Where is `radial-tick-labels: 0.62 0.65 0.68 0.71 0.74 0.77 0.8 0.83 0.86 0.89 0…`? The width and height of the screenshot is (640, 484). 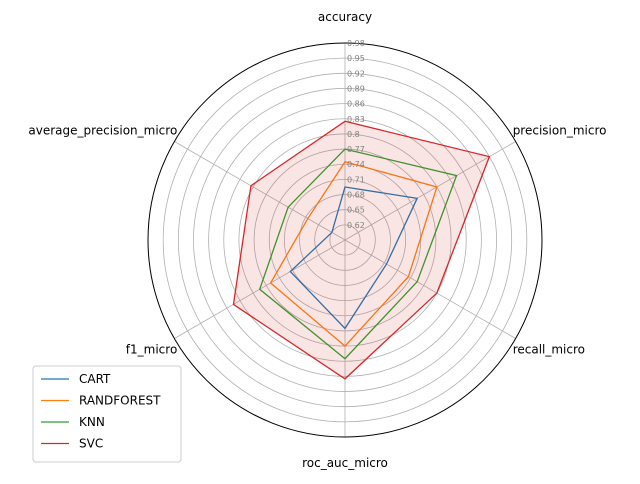 radial-tick-labels: 0.62 0.65 0.68 0.71 0.74 0.77 0.8 0.83 0.86 0.89 0… is located at coordinates (356, 134).